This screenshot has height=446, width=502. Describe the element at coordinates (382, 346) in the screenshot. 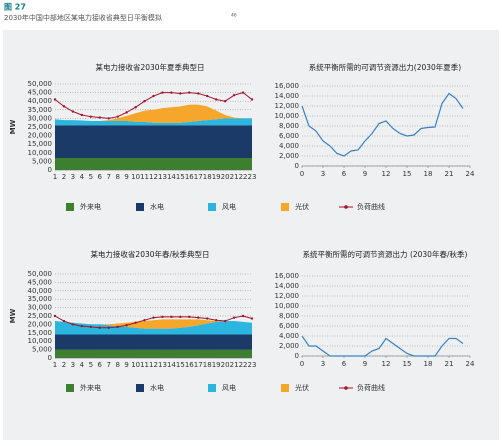

I see `line` at that location.